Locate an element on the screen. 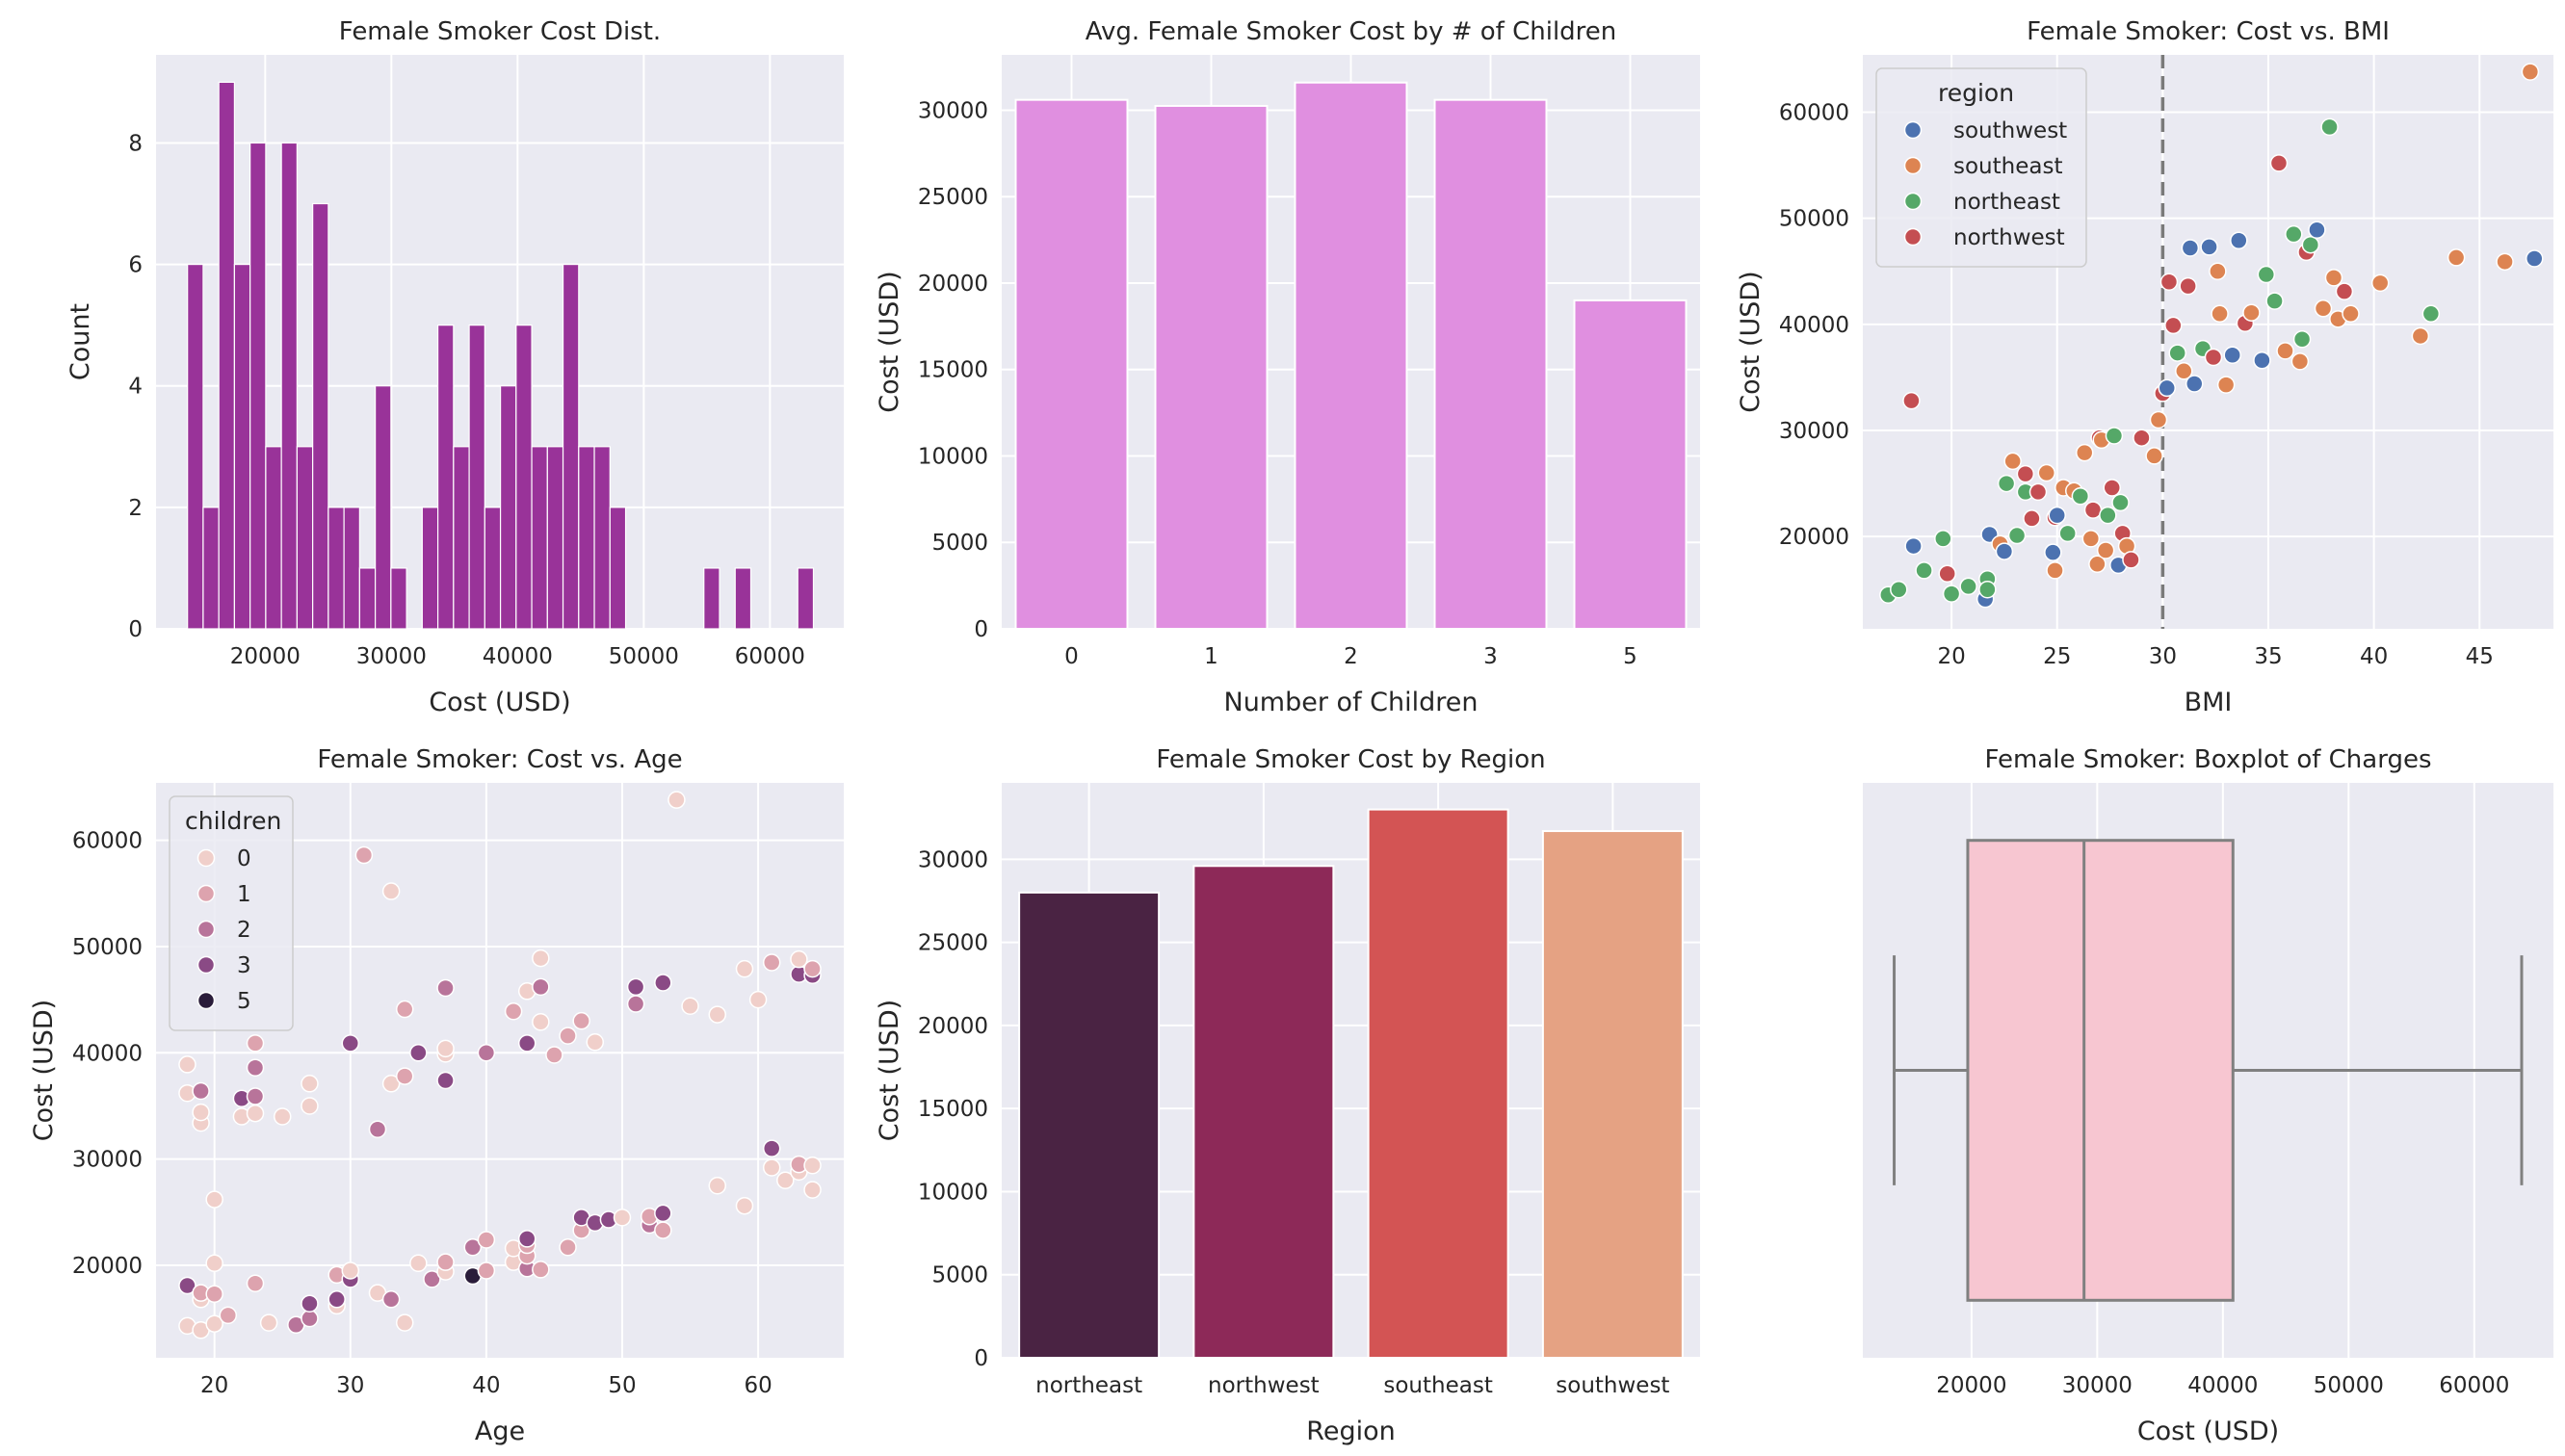 The height and width of the screenshot is (1456, 2565). bar-southeast is located at coordinates (1438, 1083).